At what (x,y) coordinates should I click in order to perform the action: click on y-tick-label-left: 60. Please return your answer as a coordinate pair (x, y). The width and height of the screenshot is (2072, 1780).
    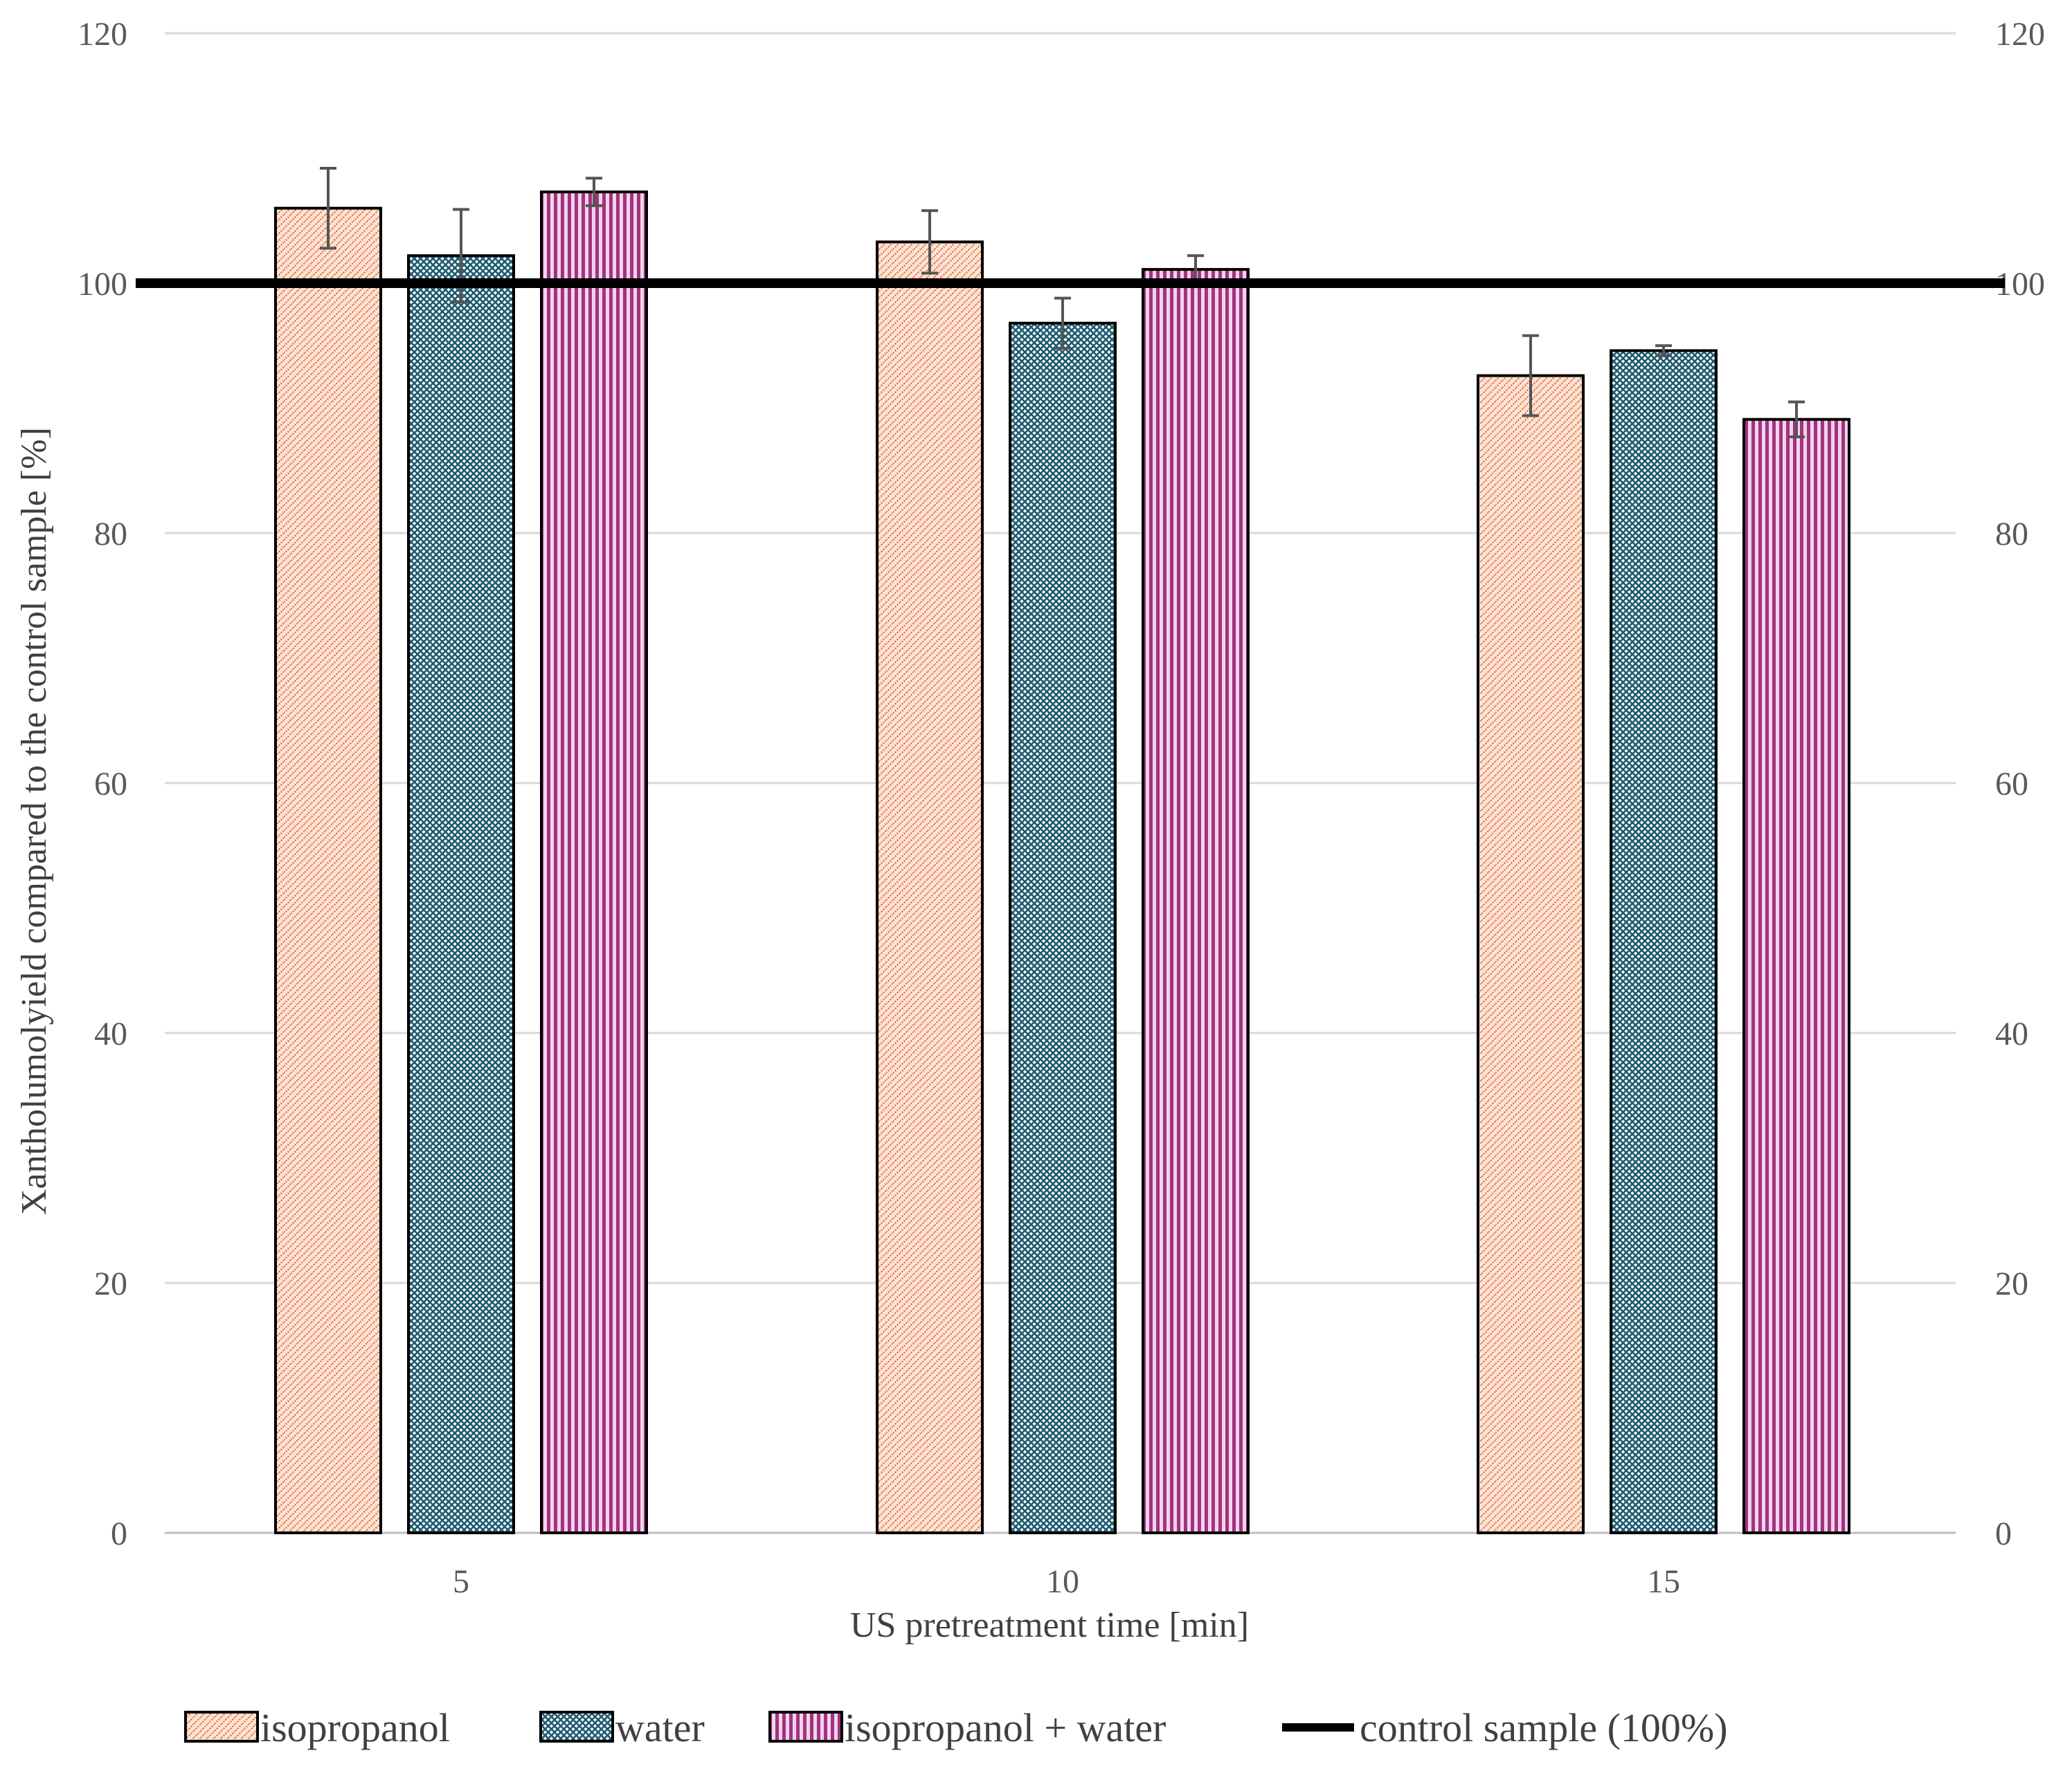
    Looking at the image, I should click on (110, 784).